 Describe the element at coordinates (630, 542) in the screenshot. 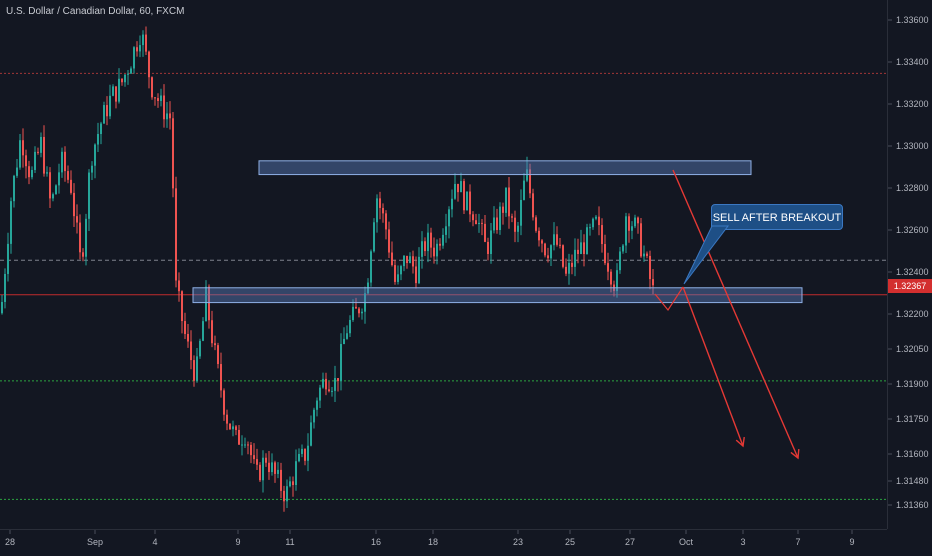

I see `time-tick-label: 27` at that location.